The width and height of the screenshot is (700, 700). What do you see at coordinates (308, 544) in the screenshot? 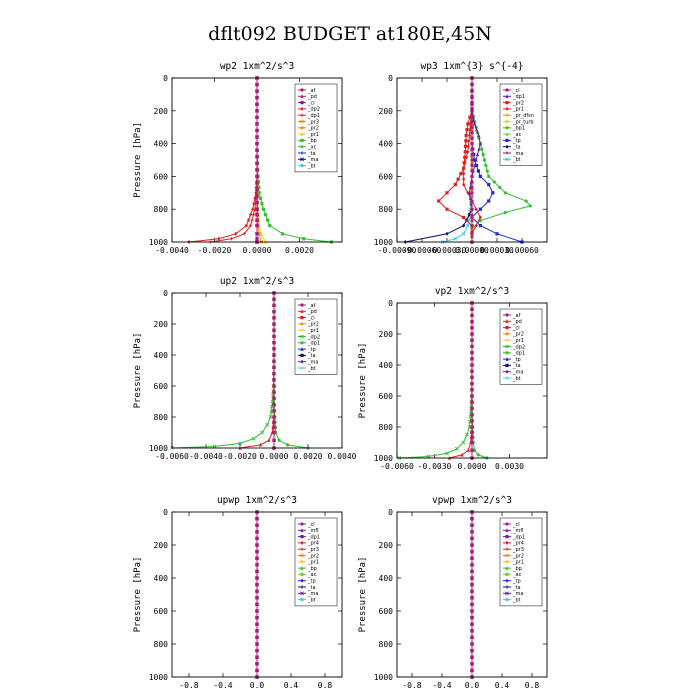
I see `legend-entry: _pr4` at bounding box center [308, 544].